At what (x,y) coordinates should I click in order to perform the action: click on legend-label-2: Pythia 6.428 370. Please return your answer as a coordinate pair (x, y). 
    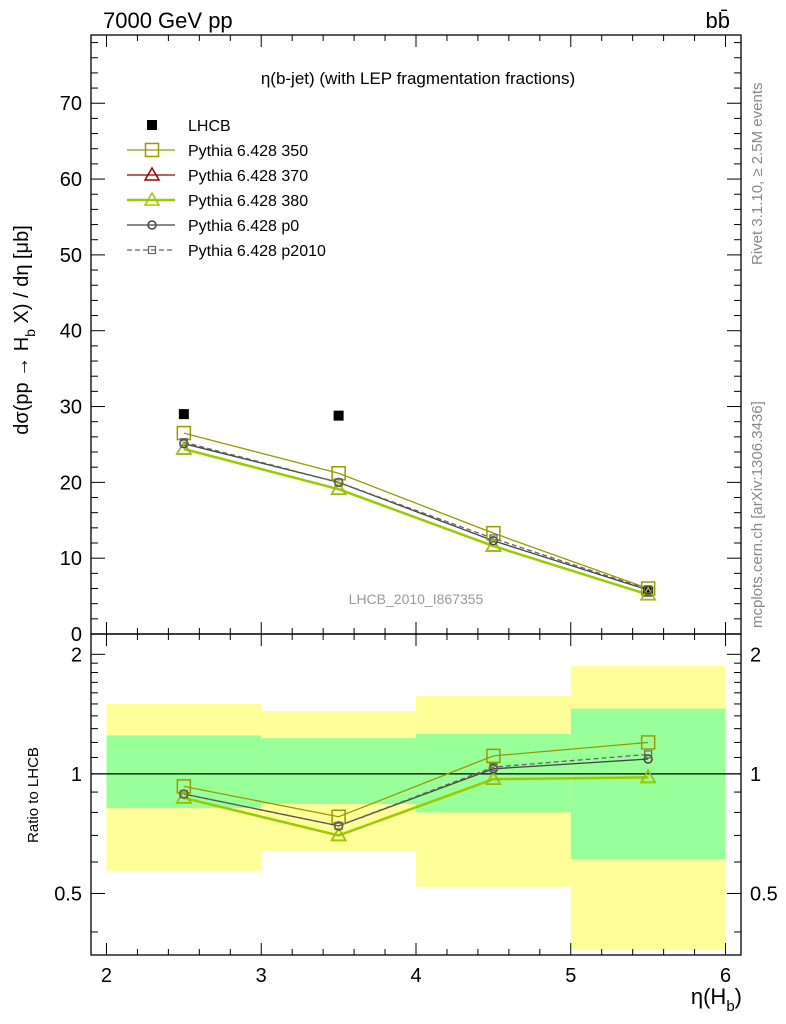
    Looking at the image, I should click on (248, 176).